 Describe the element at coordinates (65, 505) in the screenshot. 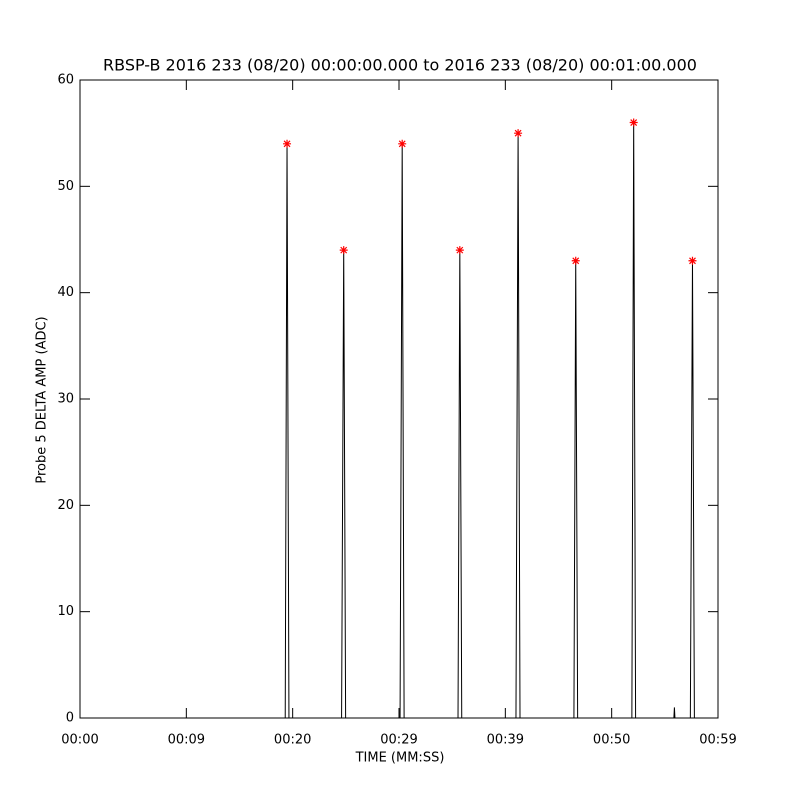

I see `y-tick-label: 20` at that location.